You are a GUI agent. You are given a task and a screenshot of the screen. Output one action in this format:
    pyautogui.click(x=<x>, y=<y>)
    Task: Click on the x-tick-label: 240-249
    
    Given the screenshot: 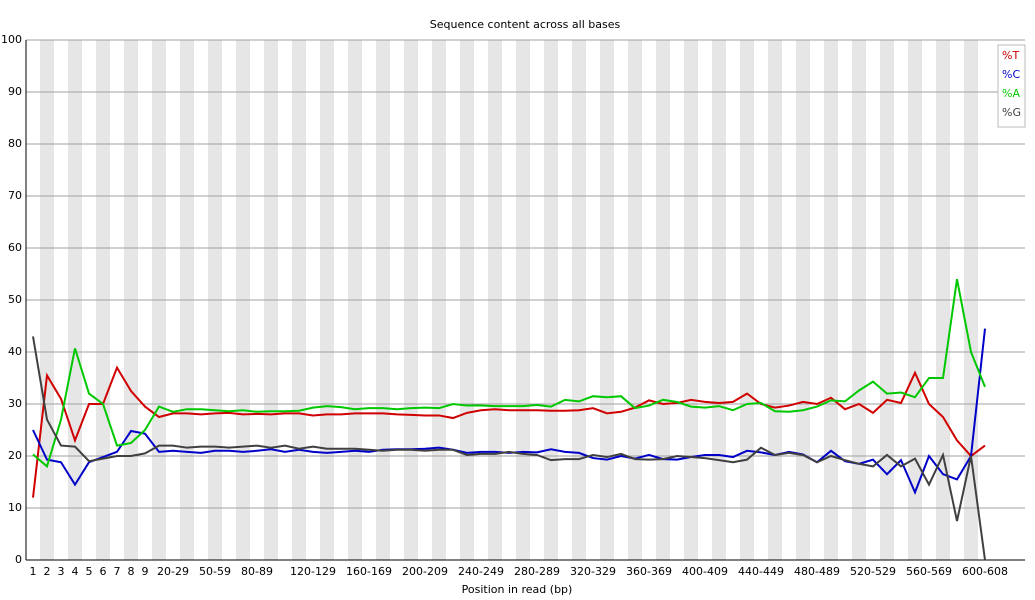 What is the action you would take?
    pyautogui.click(x=481, y=571)
    